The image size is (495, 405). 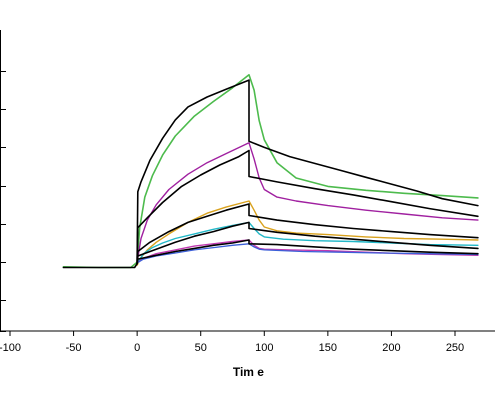 I want to click on x-tick-label-5: 150, so click(x=328, y=348).